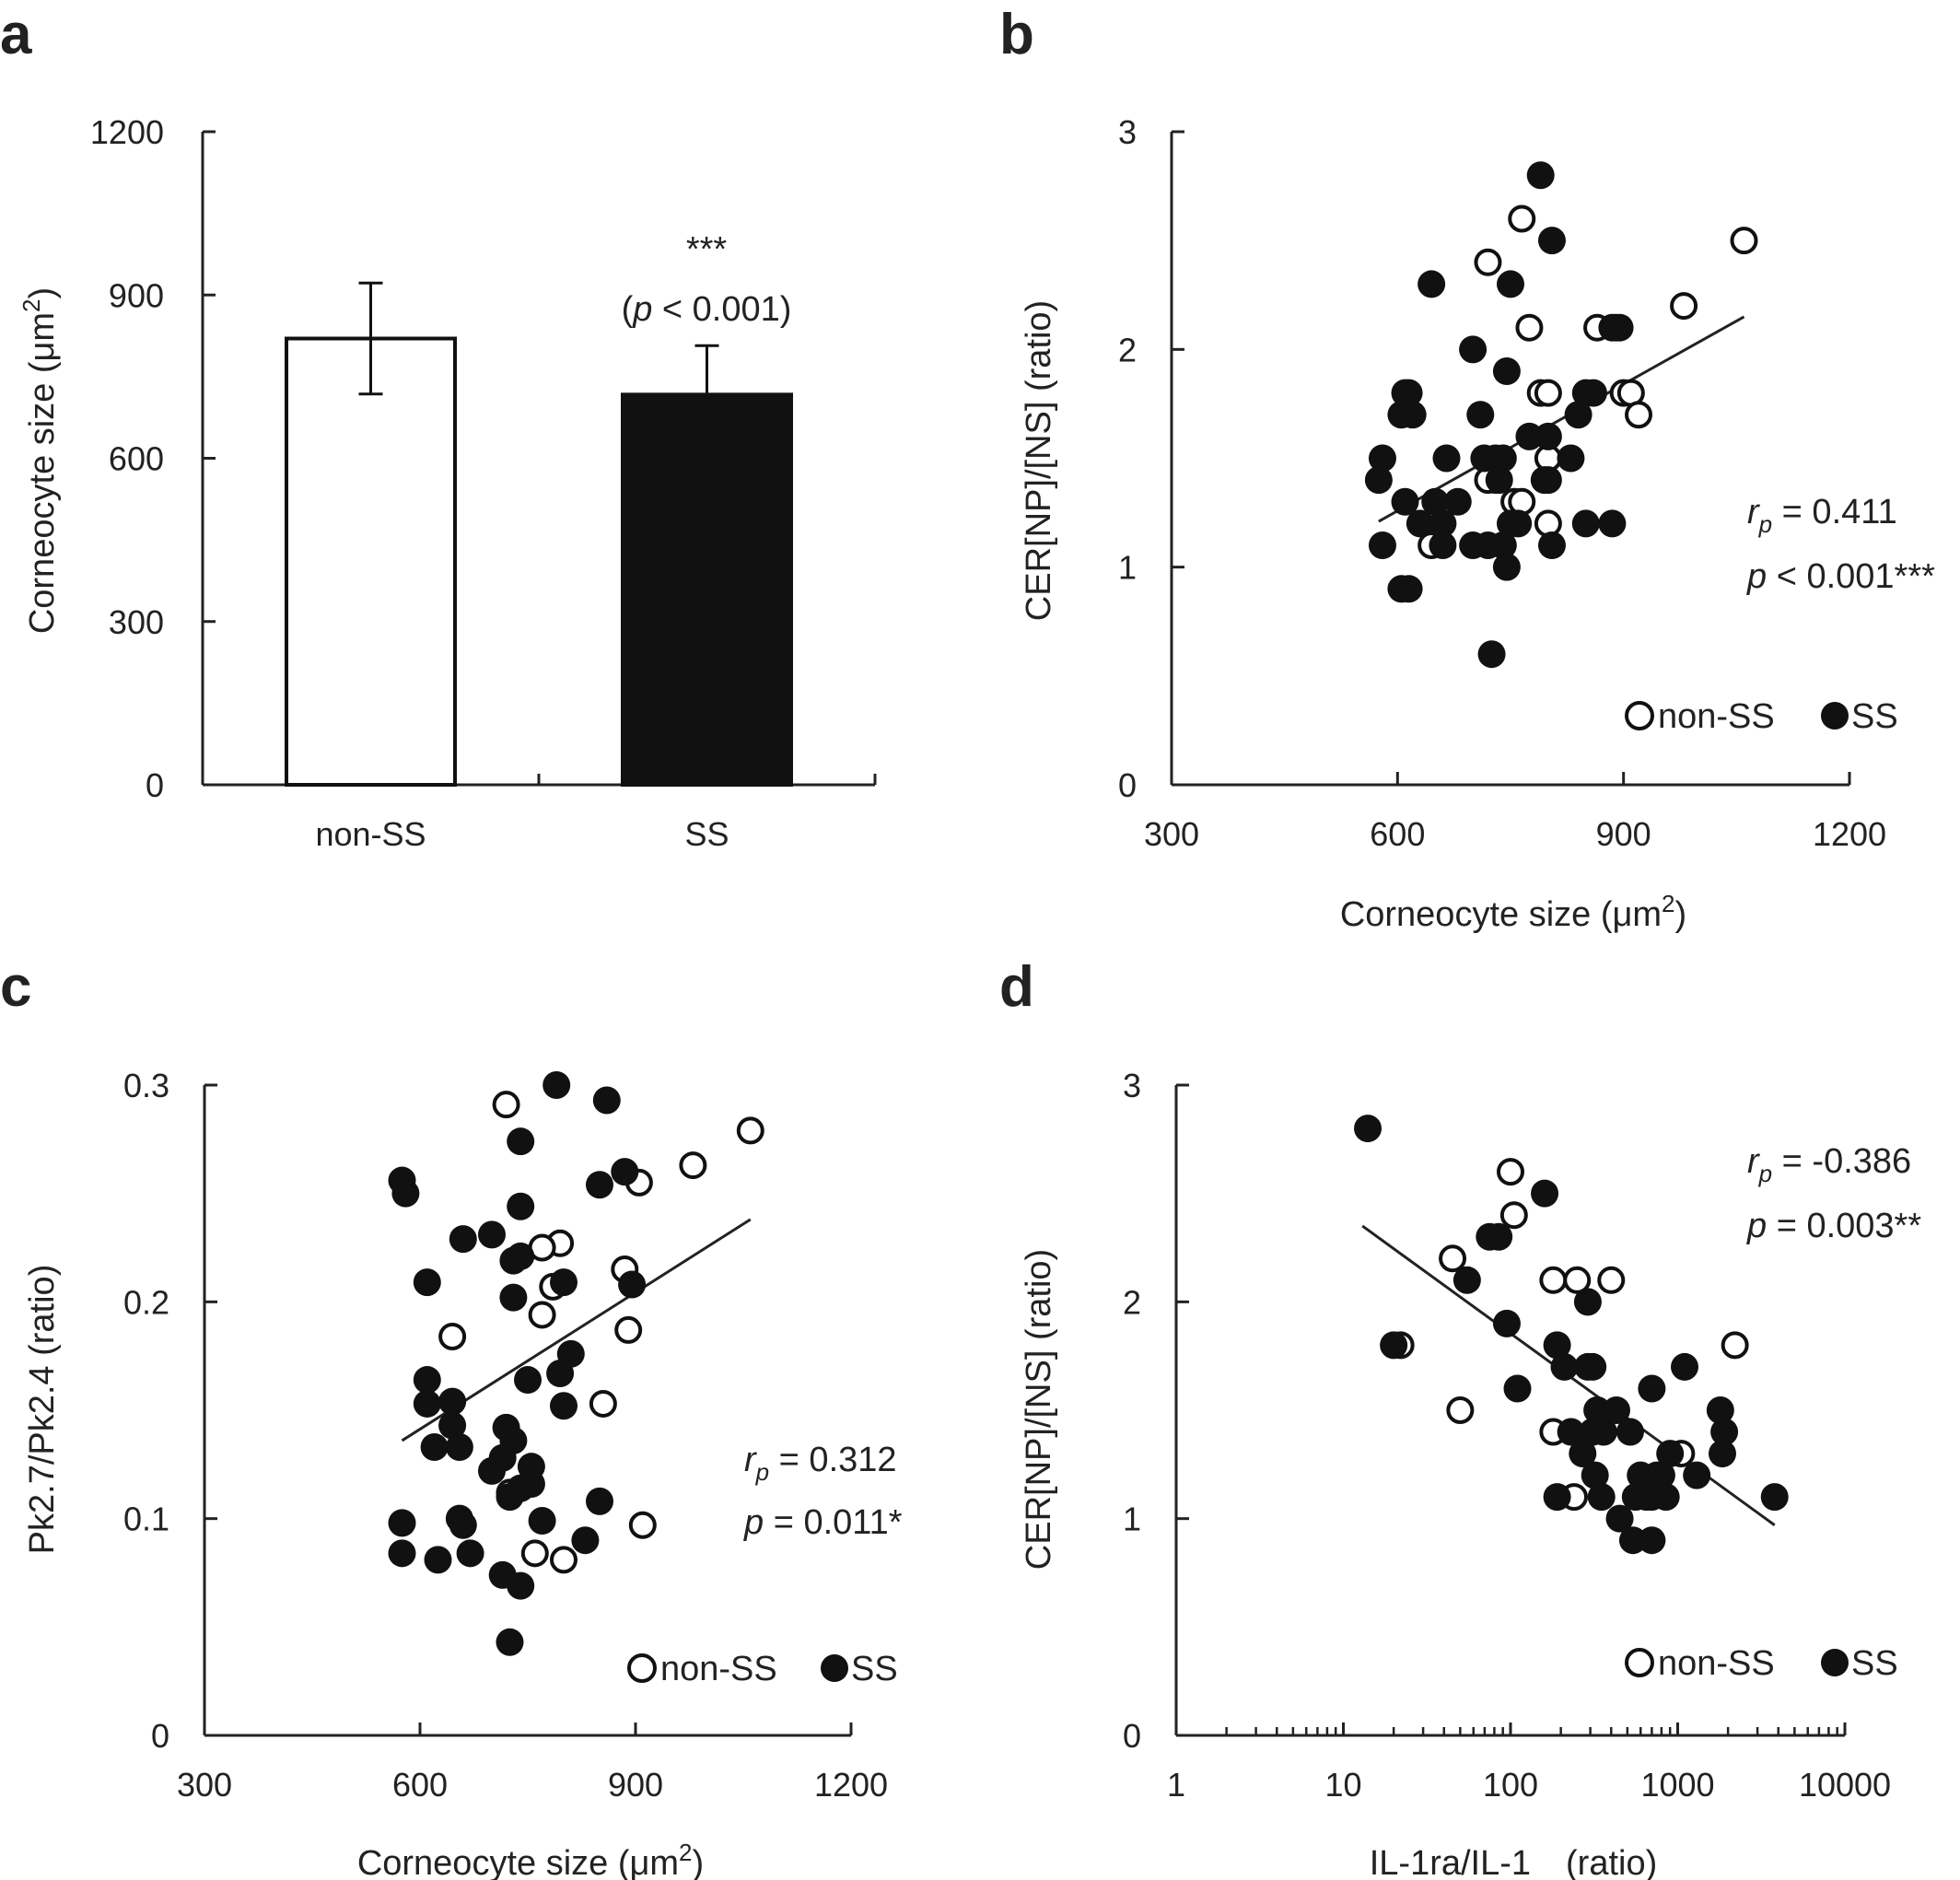 The width and height of the screenshot is (1960, 1880). I want to click on panel-a-letter: a, so click(16, 34).